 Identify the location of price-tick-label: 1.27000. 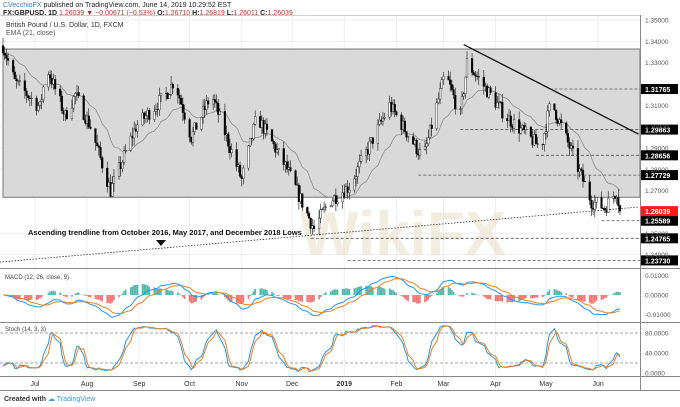
(657, 191).